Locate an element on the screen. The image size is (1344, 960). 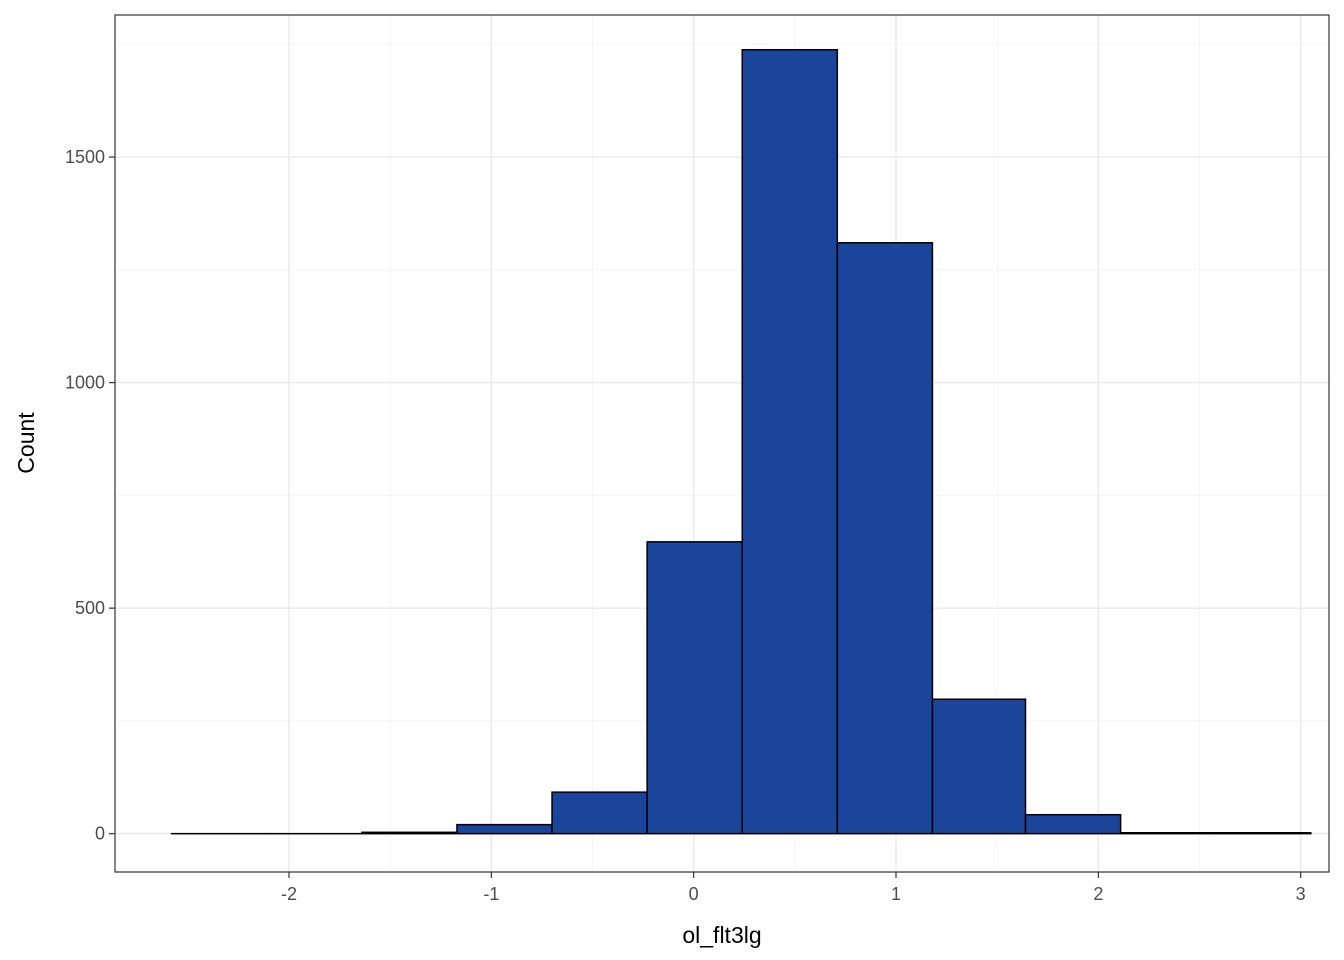
x-tick-label: 3 is located at coordinates (1301, 894).